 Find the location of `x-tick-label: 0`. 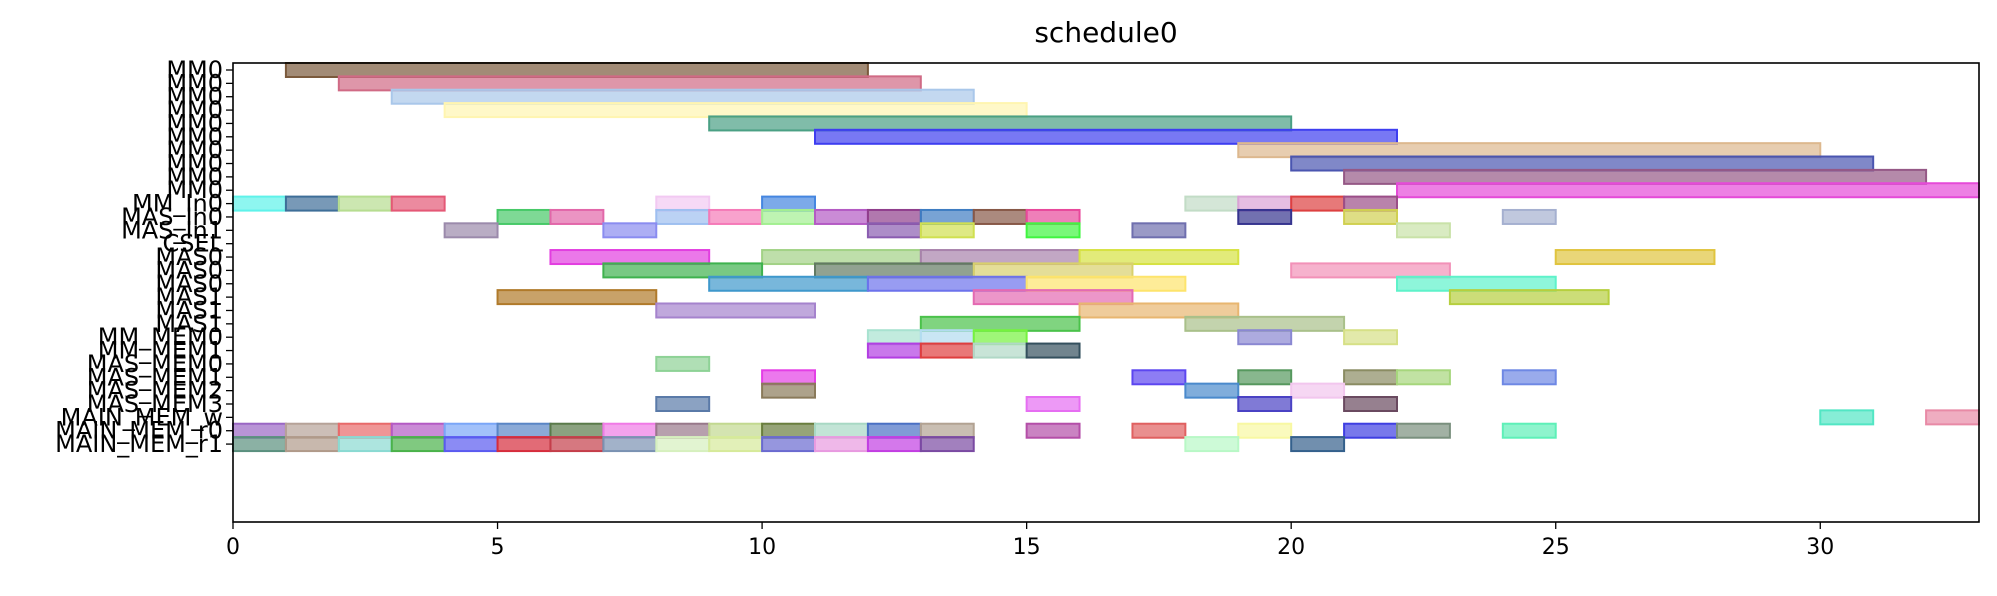

x-tick-label: 0 is located at coordinates (233, 547).